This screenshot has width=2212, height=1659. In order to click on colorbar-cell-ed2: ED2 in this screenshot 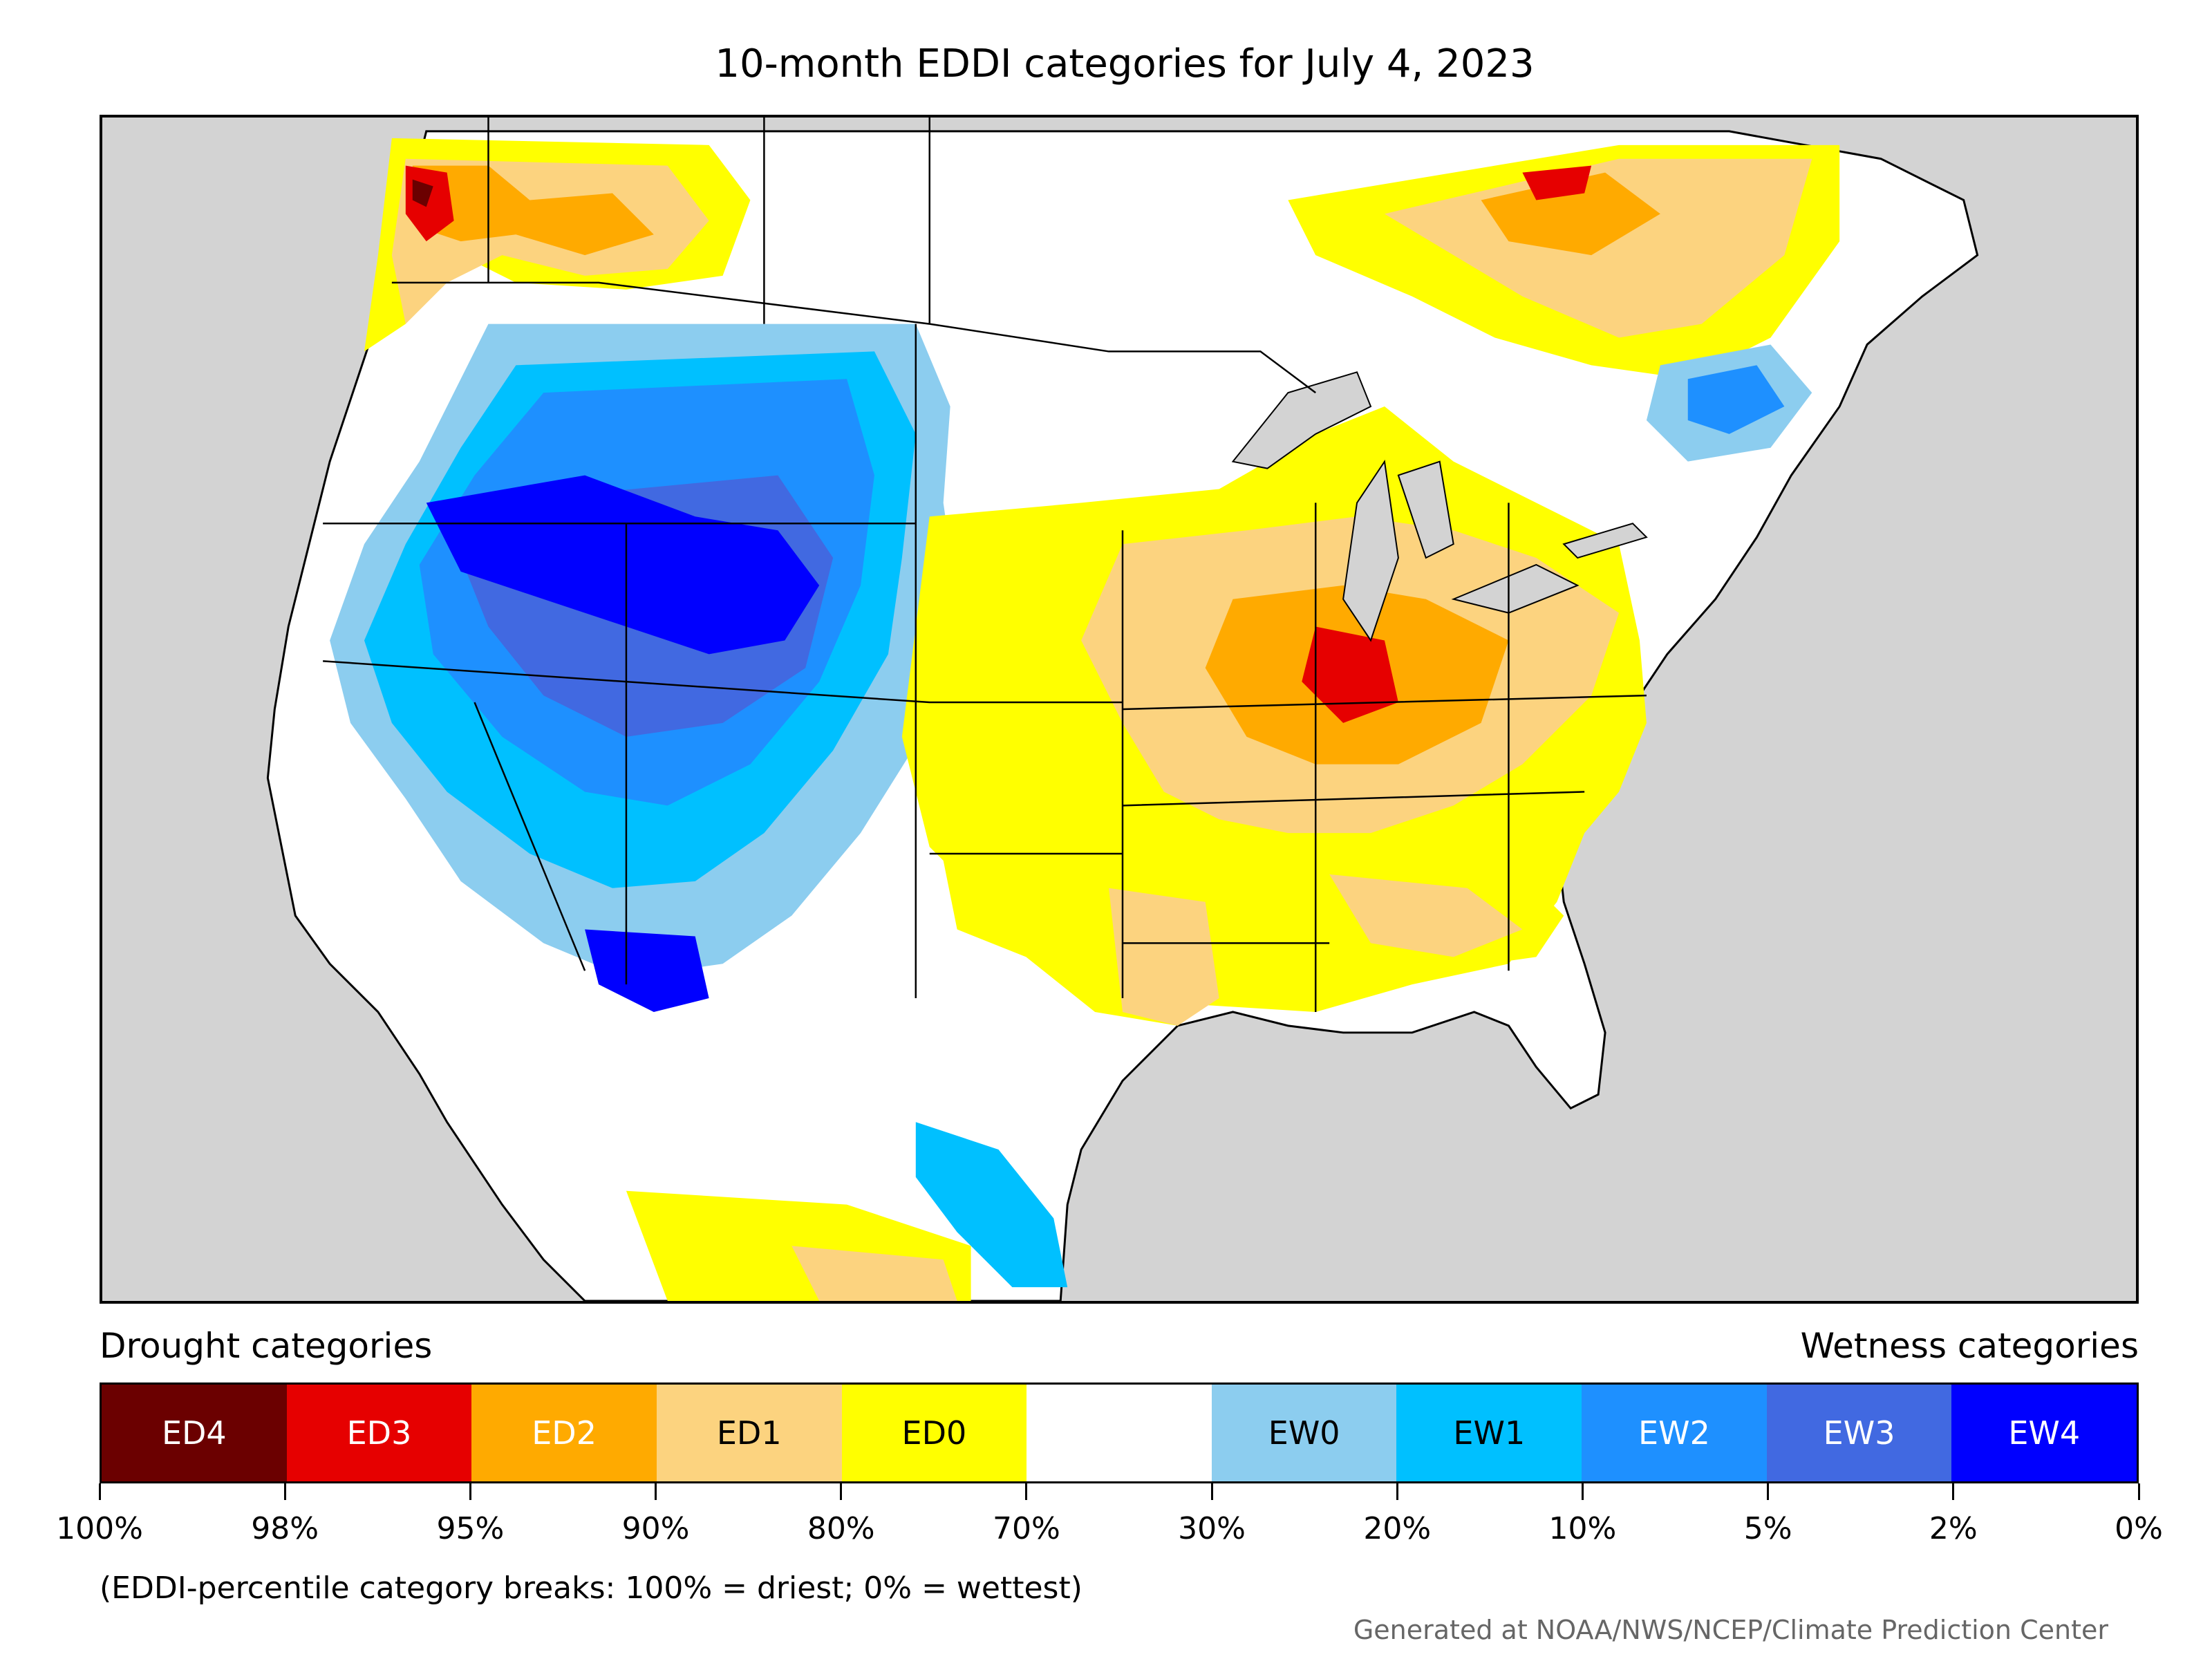, I will do `click(564, 1433)`.